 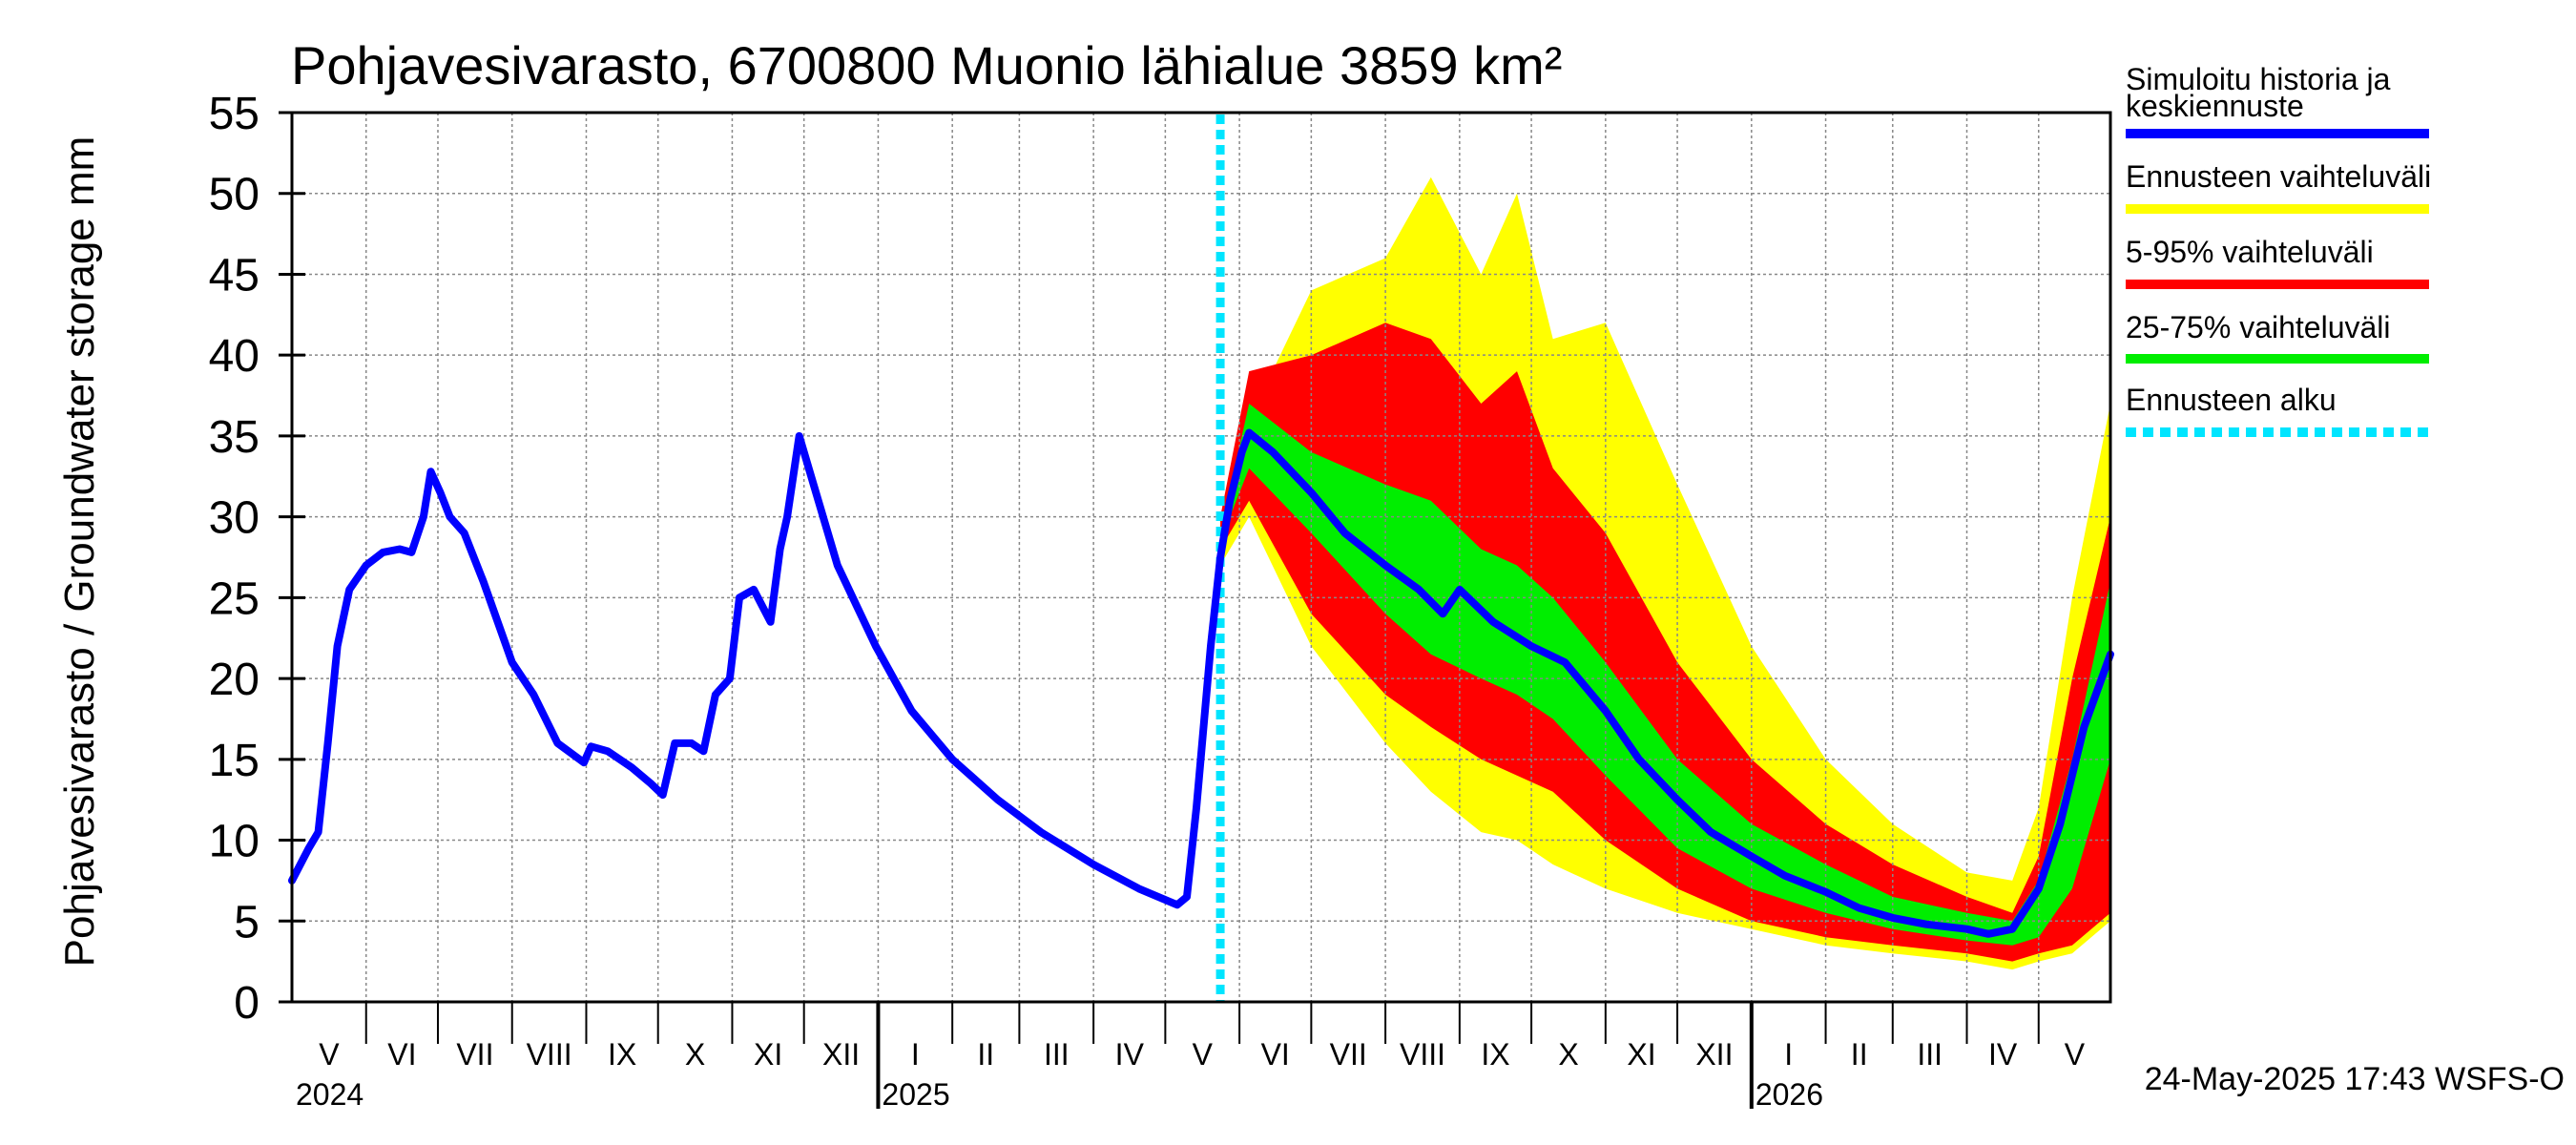 I want to click on y-tick-label: 50, so click(x=234, y=195).